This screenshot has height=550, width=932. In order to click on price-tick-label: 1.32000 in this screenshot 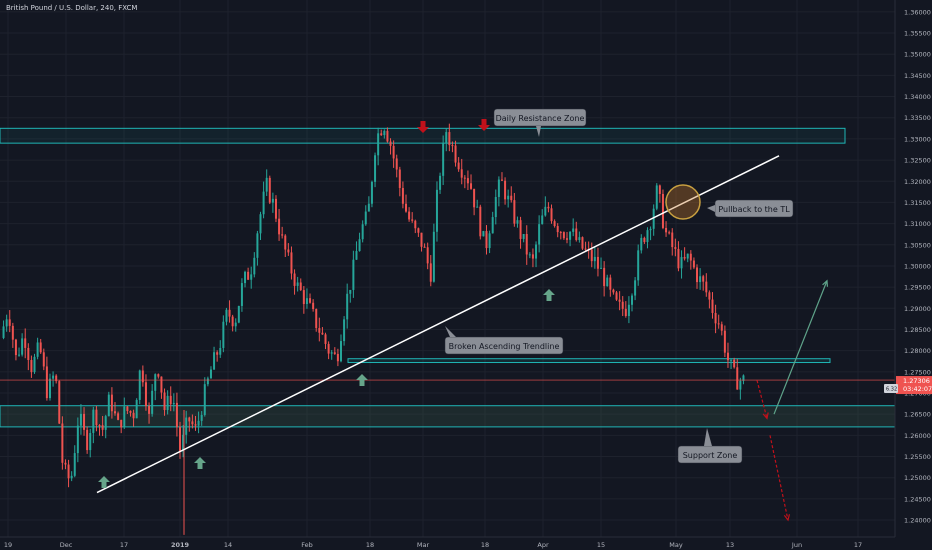, I will do `click(917, 182)`.